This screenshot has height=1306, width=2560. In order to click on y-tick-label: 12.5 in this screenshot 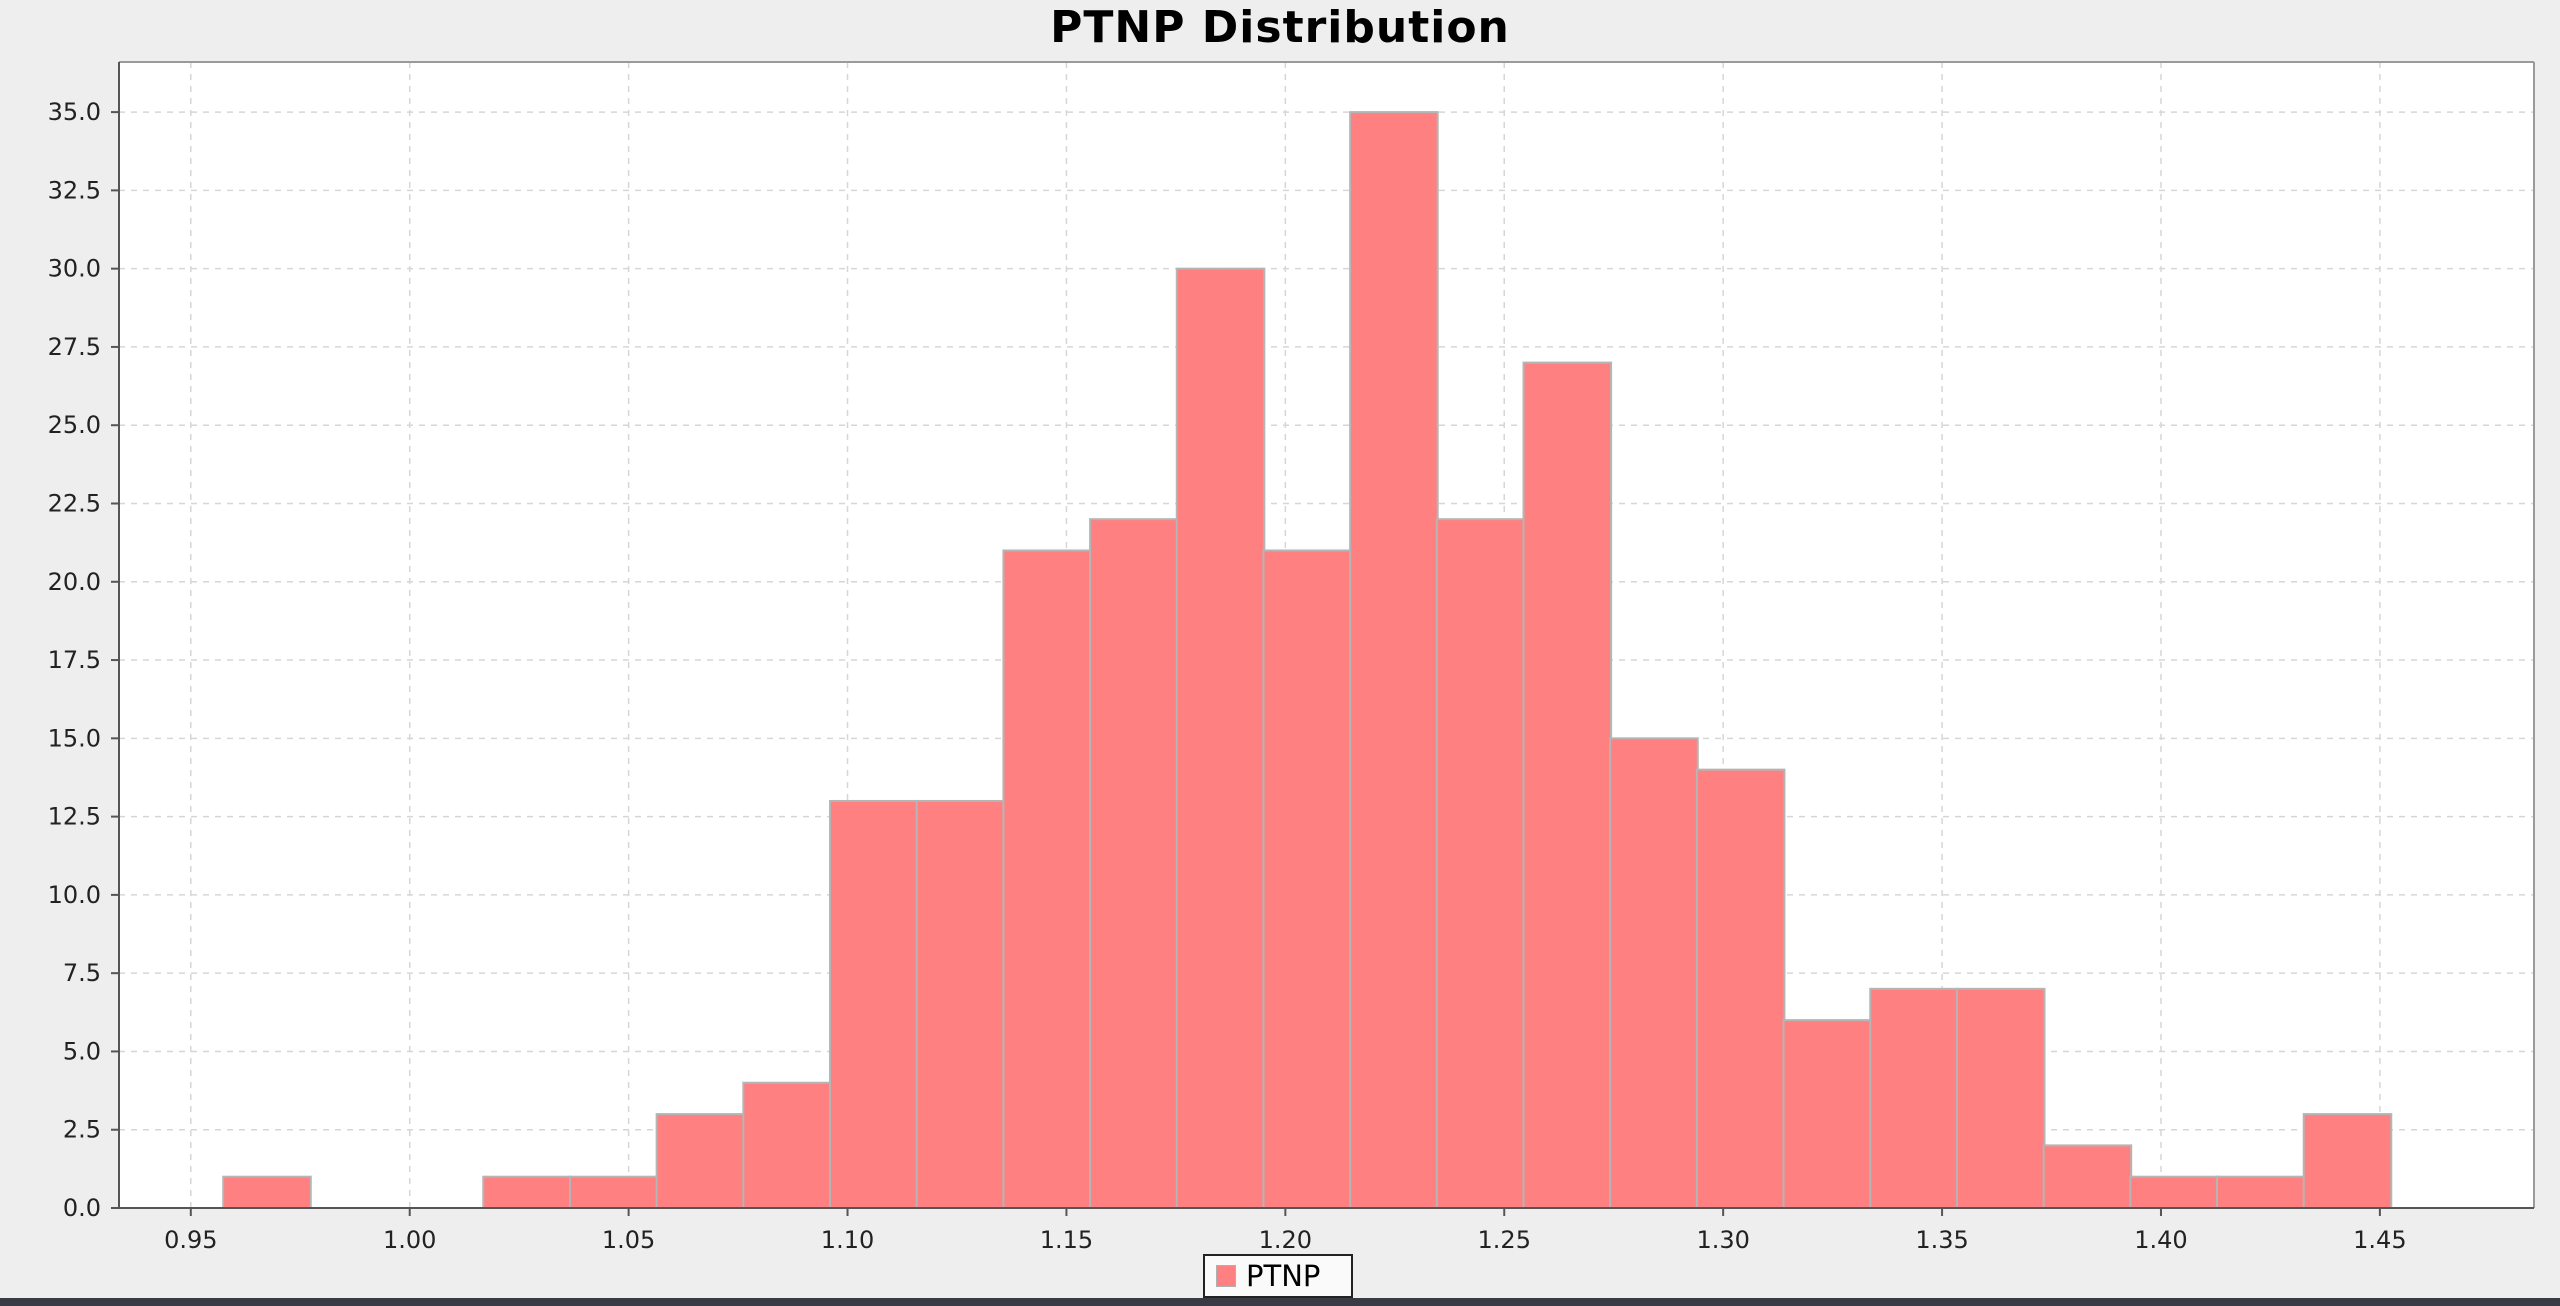, I will do `click(74, 817)`.